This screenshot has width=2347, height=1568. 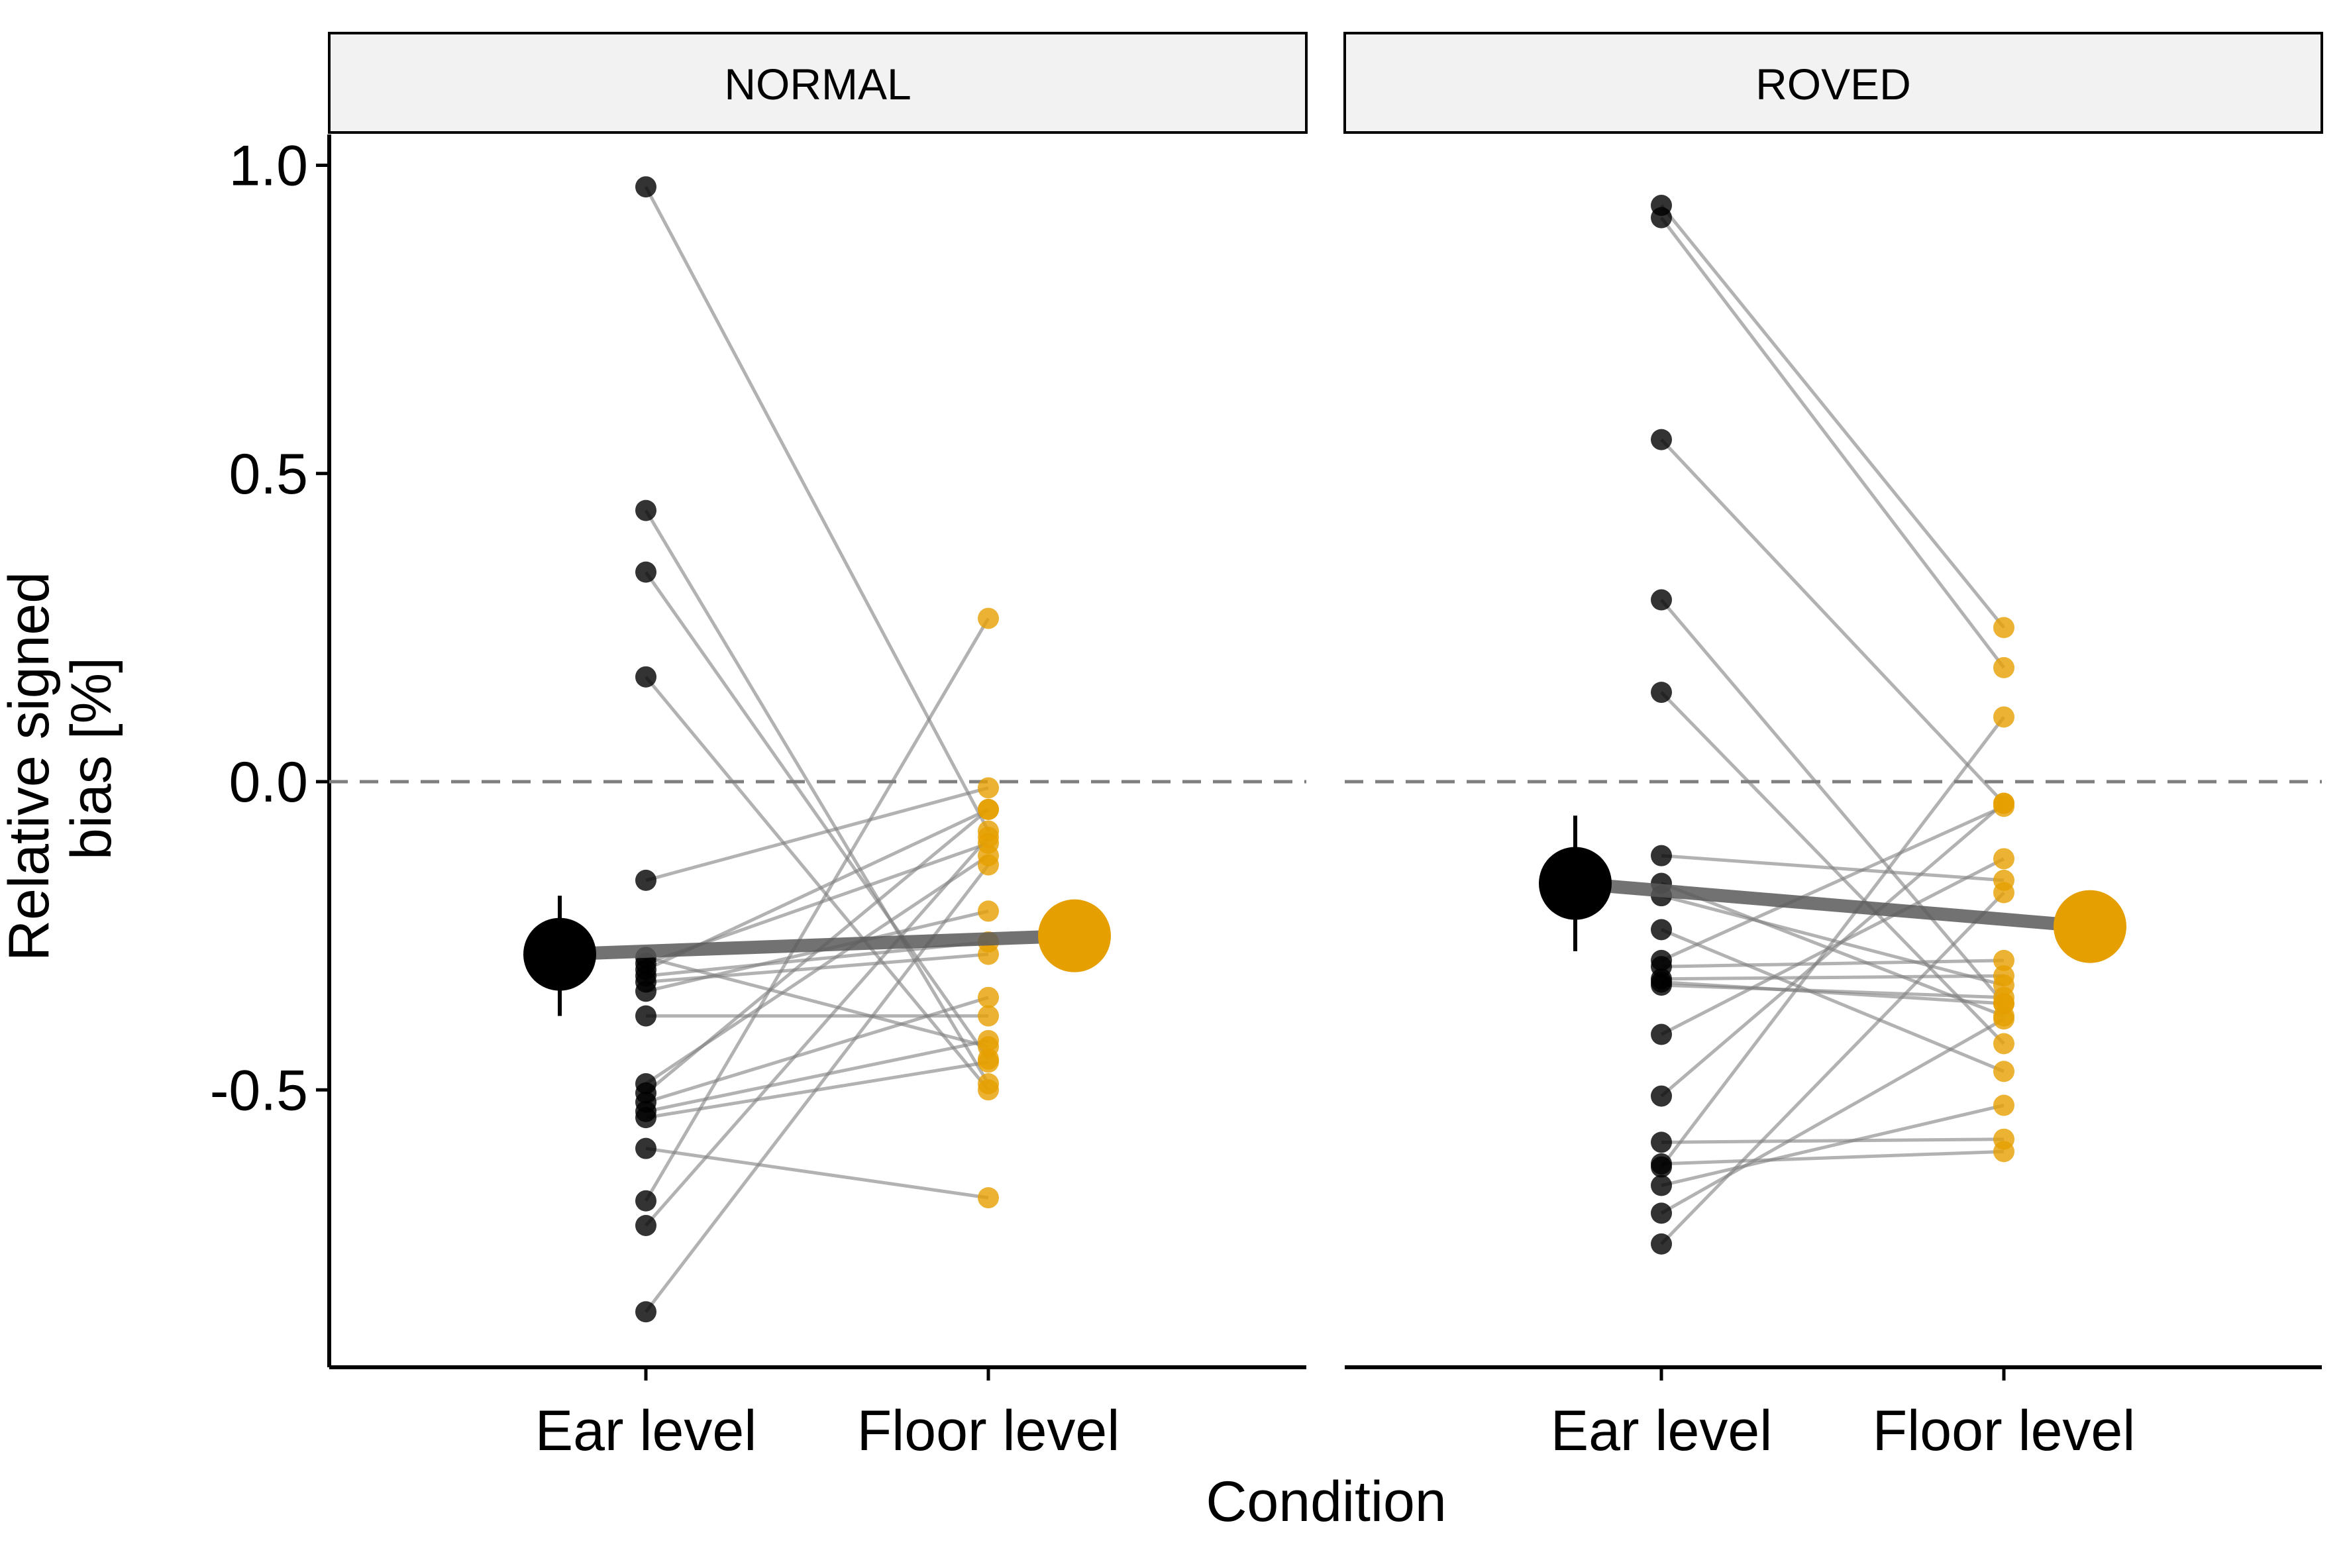 What do you see at coordinates (268, 474) in the screenshot?
I see `y-tick-label: 0.5` at bounding box center [268, 474].